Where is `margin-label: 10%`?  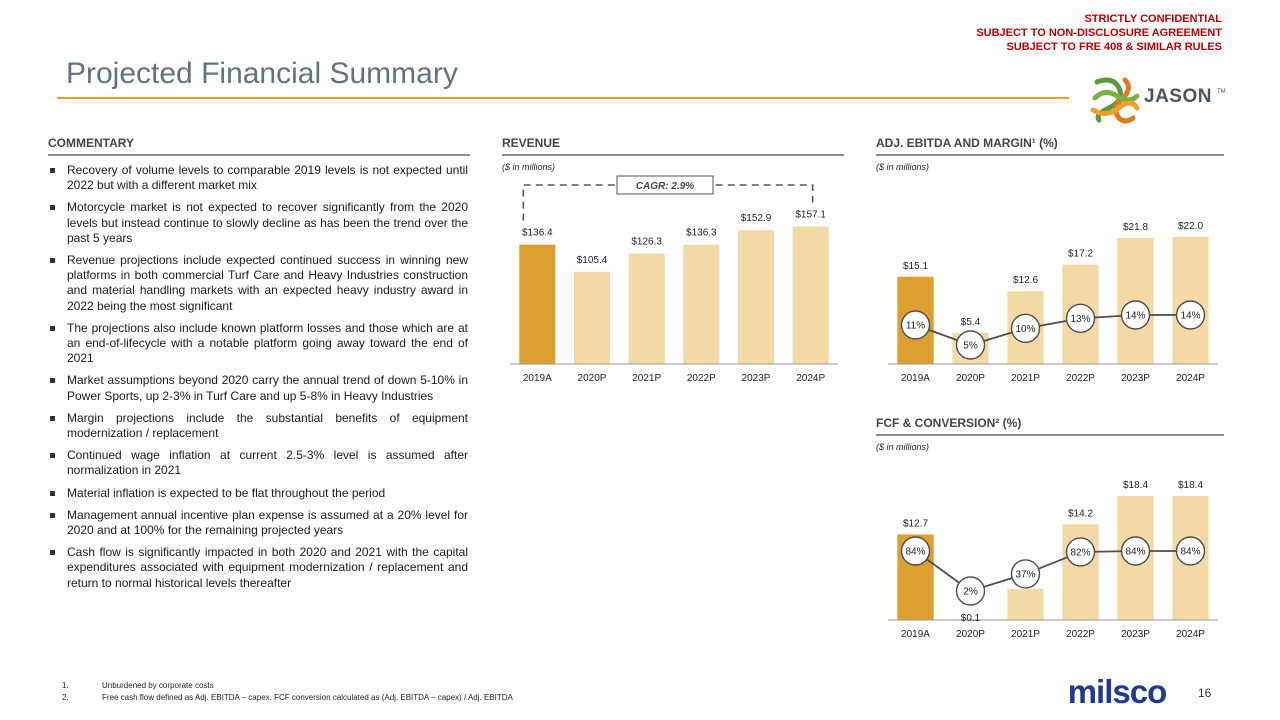 margin-label: 10% is located at coordinates (1025, 329).